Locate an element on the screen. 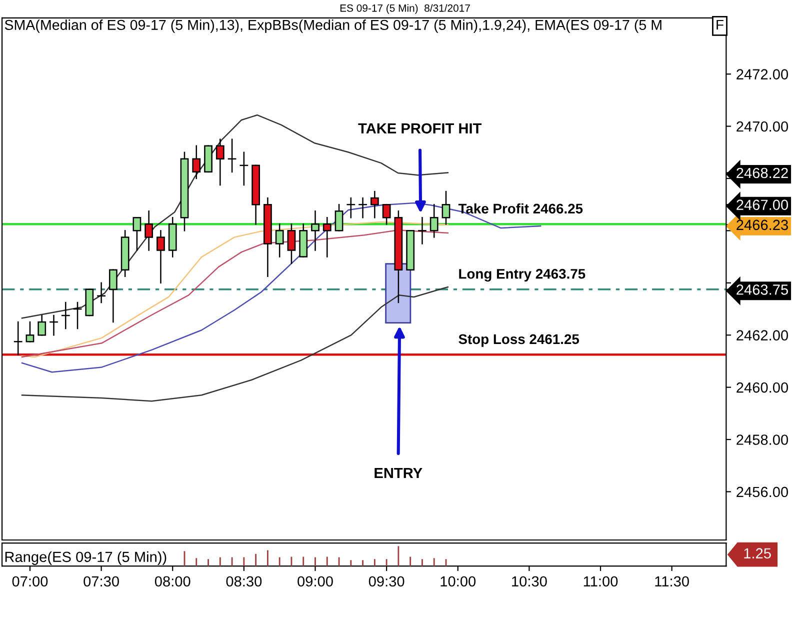  y-tick-label: 2458.00 is located at coordinates (762, 439).